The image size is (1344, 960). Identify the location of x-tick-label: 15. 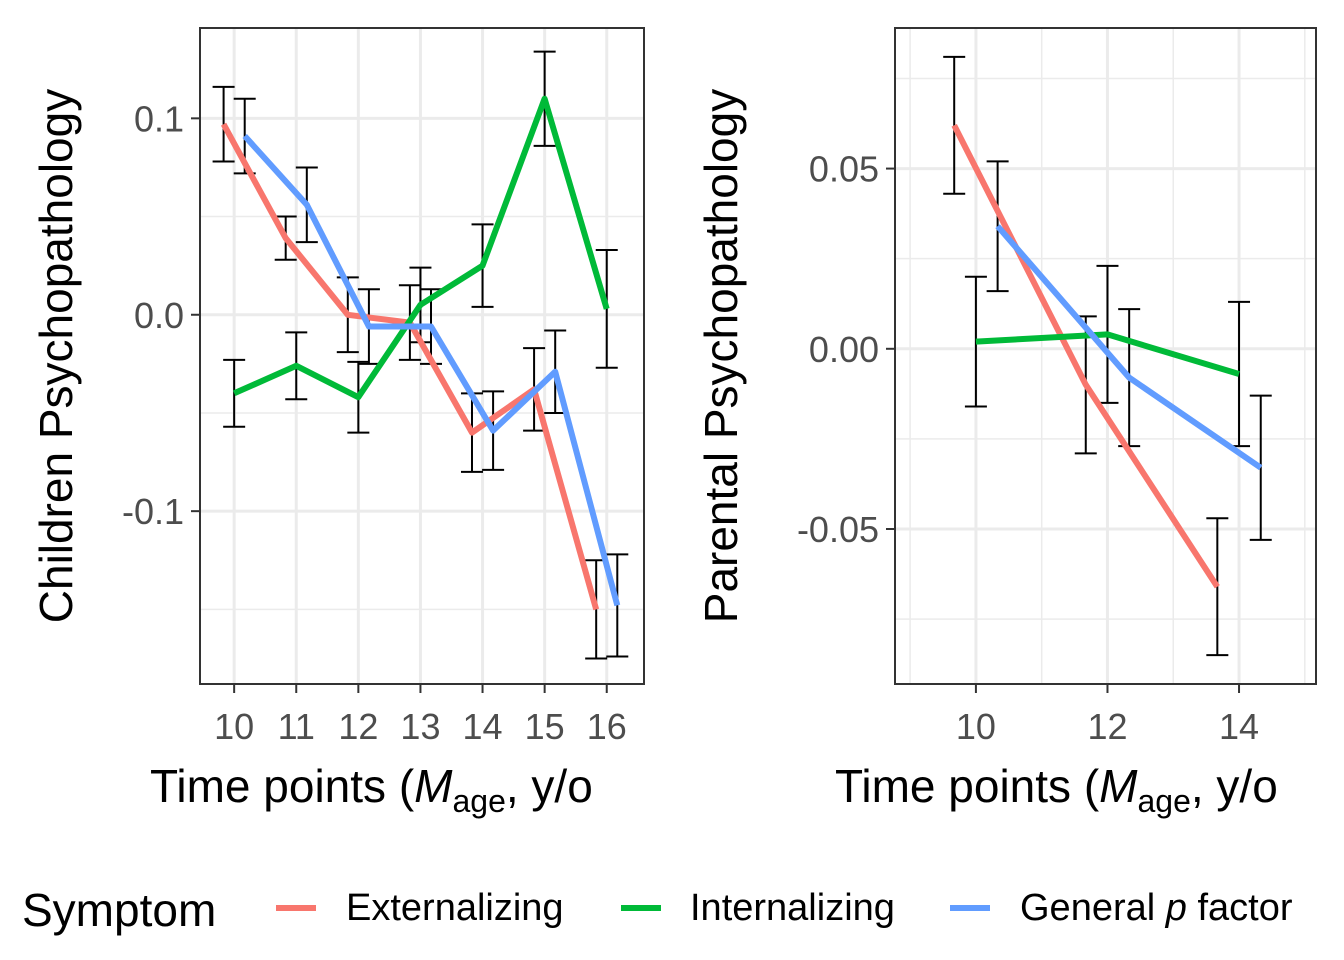
(545, 726).